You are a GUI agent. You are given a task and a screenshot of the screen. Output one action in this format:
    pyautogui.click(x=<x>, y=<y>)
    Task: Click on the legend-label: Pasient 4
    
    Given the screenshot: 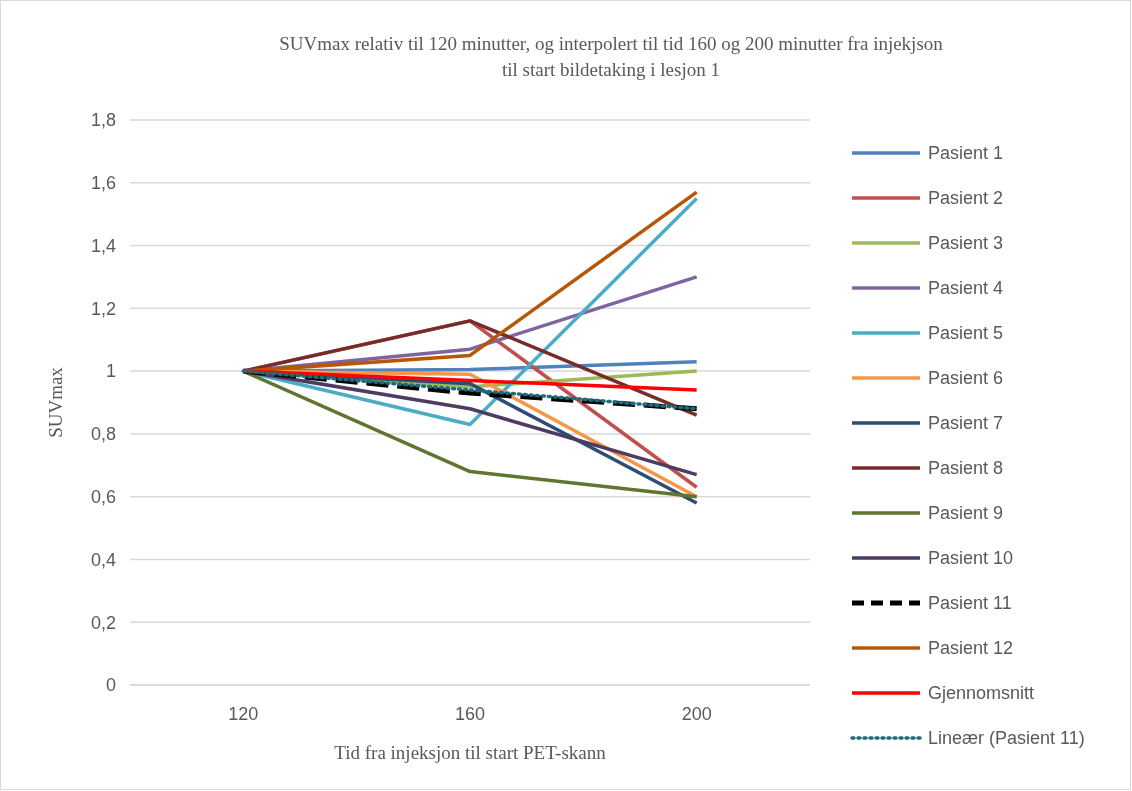 What is the action you would take?
    pyautogui.click(x=966, y=288)
    